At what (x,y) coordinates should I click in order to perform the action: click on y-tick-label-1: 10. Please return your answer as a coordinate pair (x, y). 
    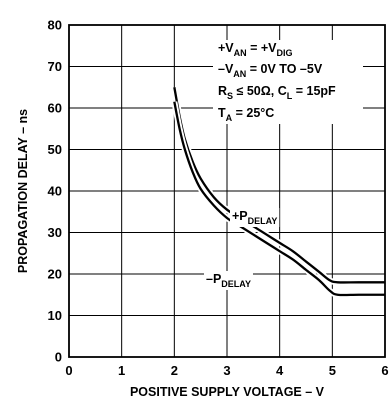
    Looking at the image, I should click on (55, 315).